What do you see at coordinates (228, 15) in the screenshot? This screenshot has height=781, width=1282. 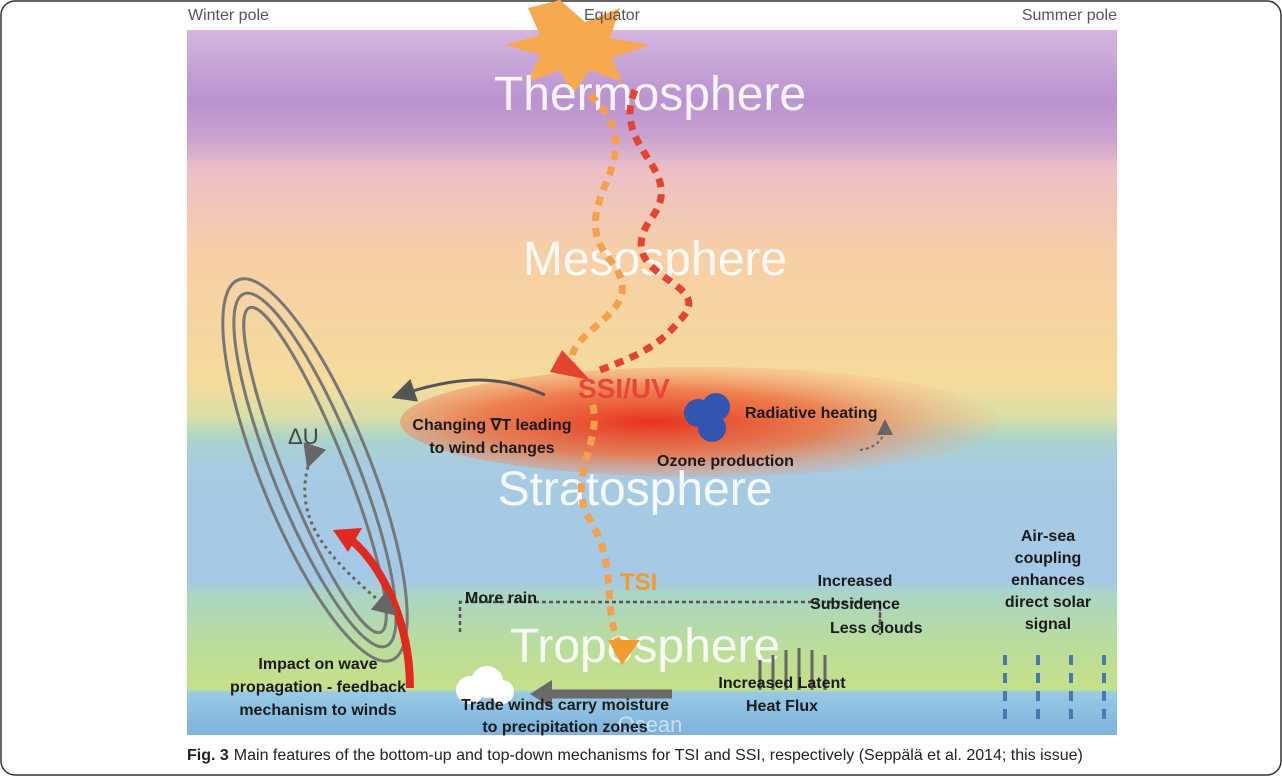 I see `header-left: Winter pole` at bounding box center [228, 15].